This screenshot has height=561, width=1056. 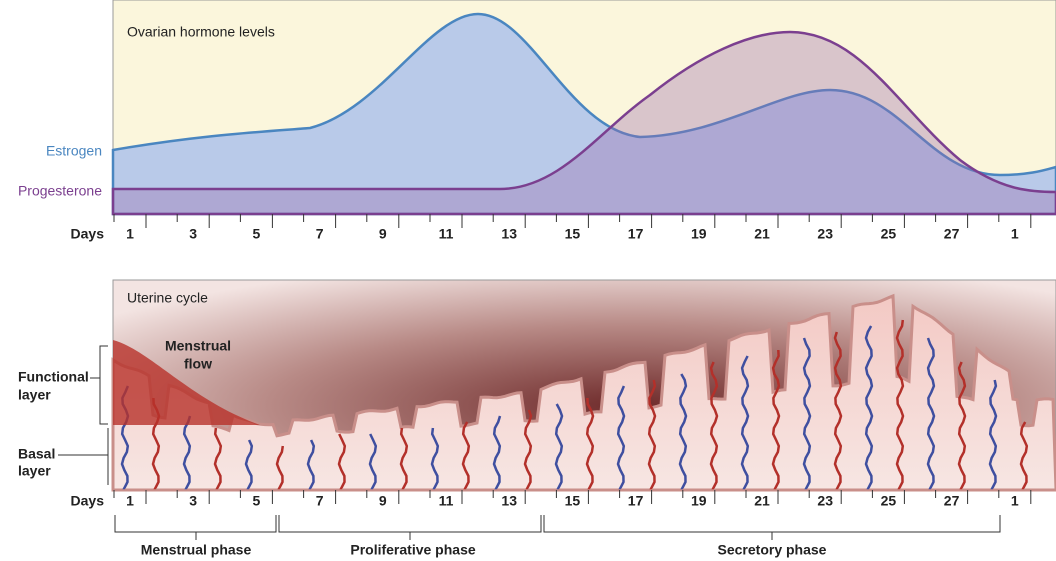 I want to click on layer-label: Basal, so click(x=36, y=454).